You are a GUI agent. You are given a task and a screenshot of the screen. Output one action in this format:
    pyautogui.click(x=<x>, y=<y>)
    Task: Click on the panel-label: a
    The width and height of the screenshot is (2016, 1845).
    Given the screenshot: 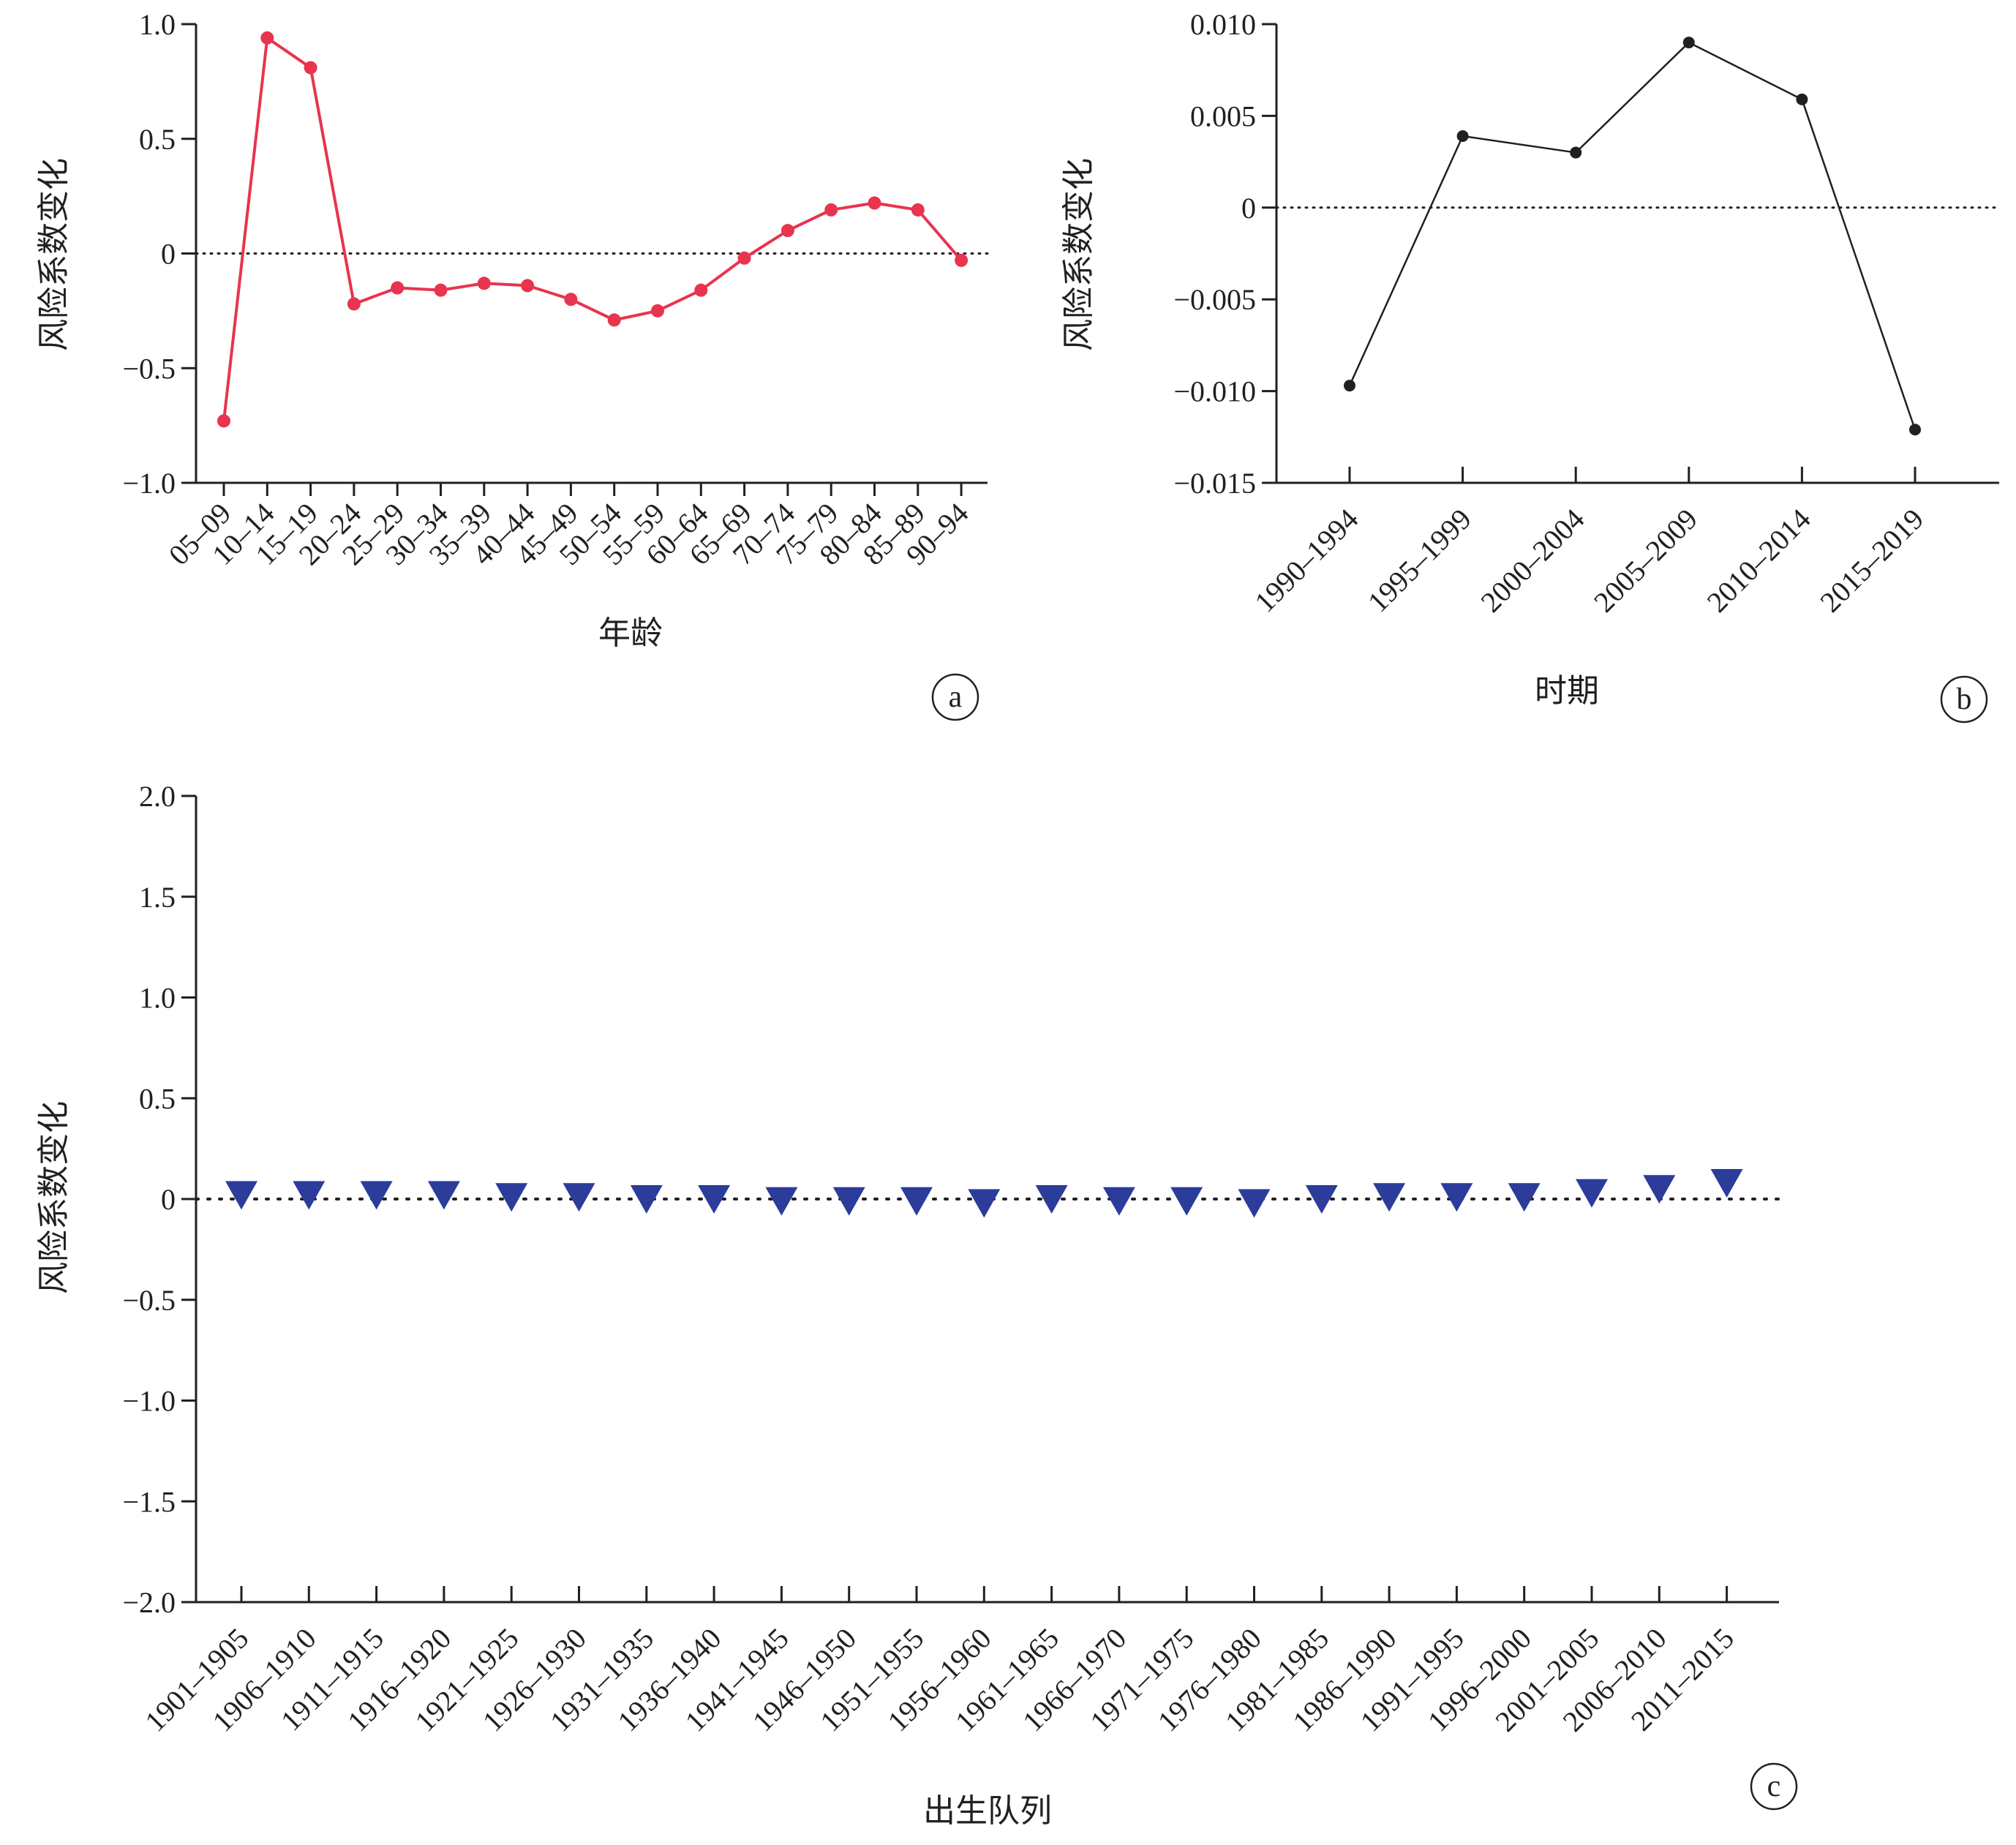 What is the action you would take?
    pyautogui.click(x=956, y=697)
    